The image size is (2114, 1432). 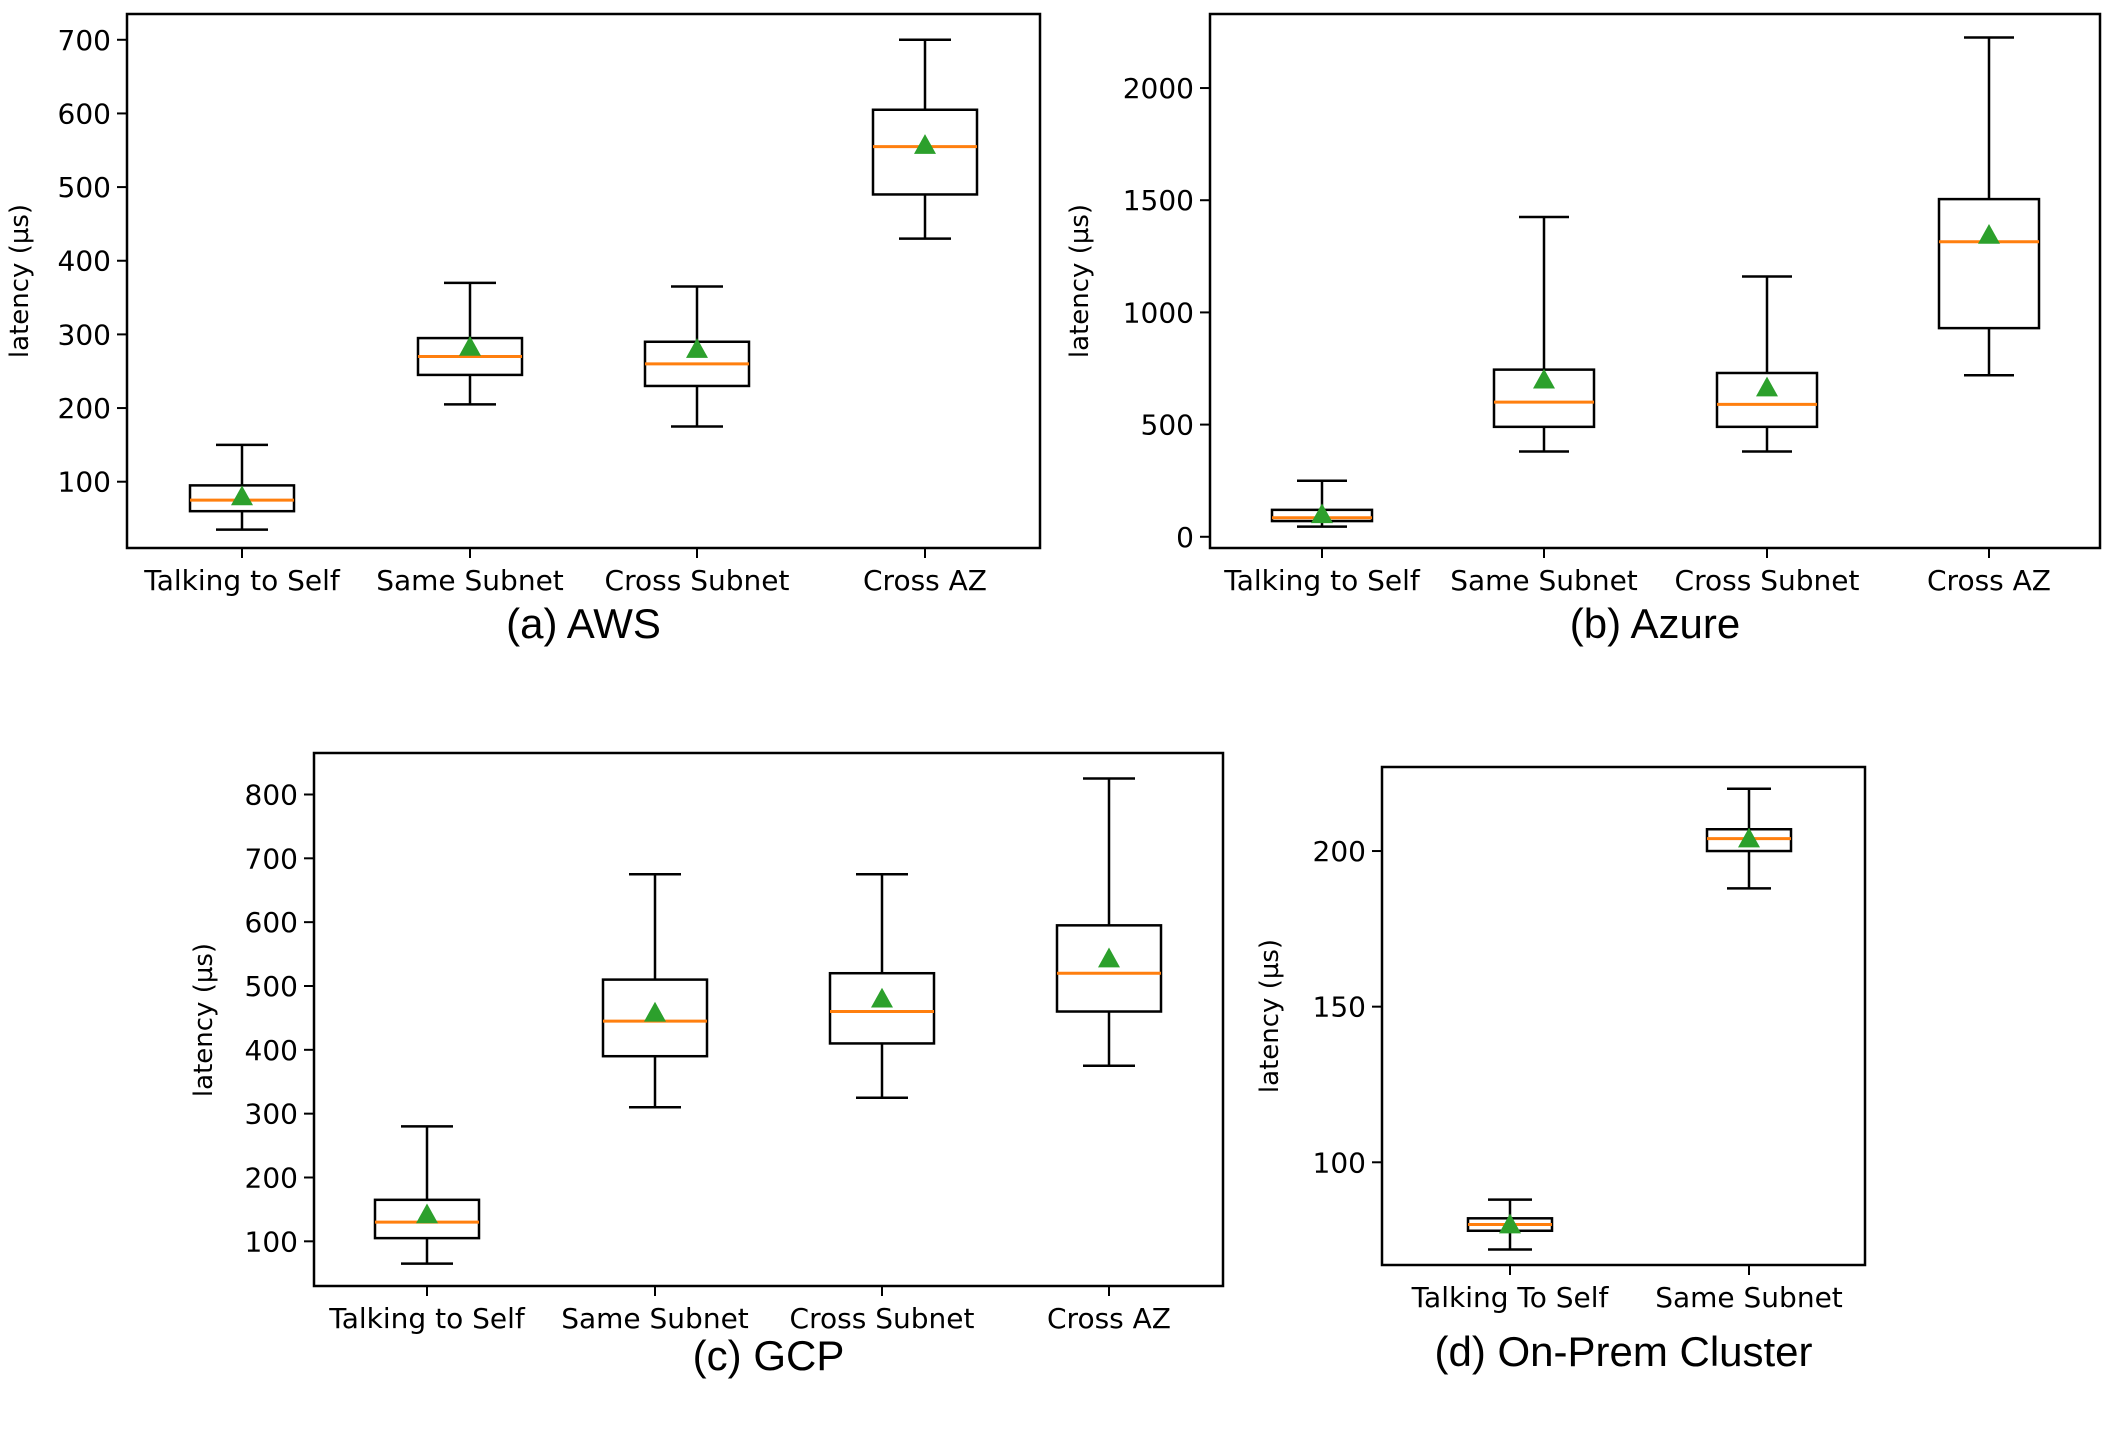 I want to click on x-tick-label: Talking To Self, so click(x=1510, y=1297).